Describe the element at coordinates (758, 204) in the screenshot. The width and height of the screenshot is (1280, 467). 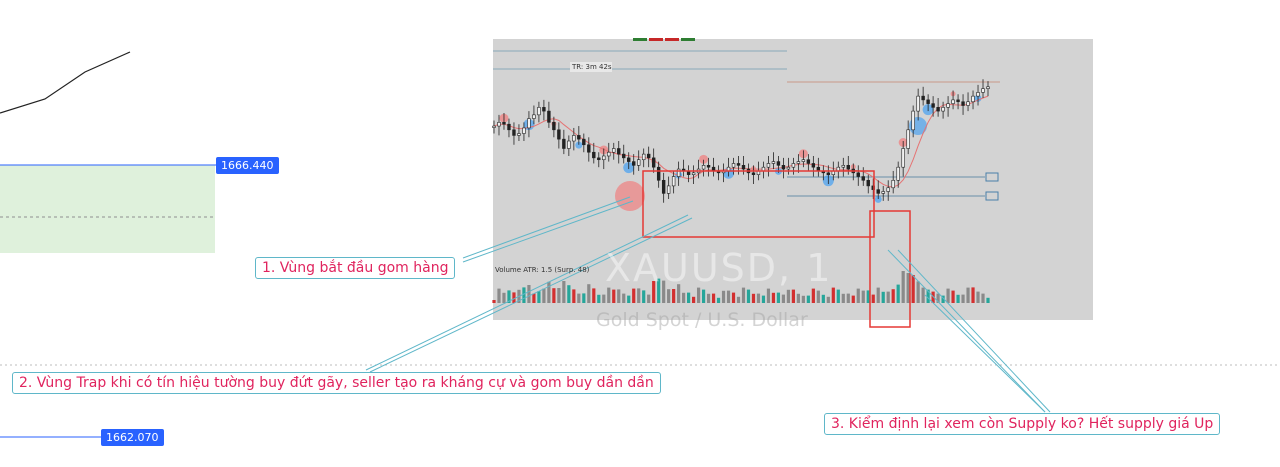
I see `trap-zone-box` at that location.